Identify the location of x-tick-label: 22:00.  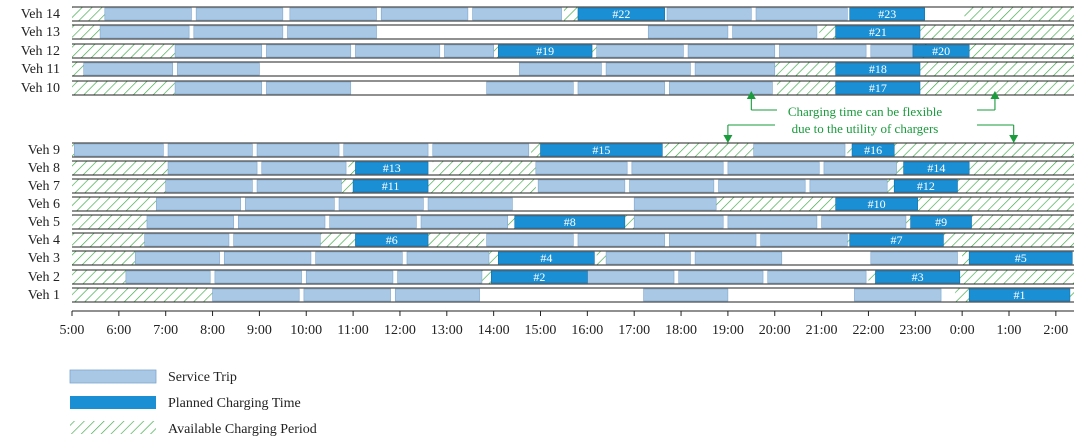
(869, 330).